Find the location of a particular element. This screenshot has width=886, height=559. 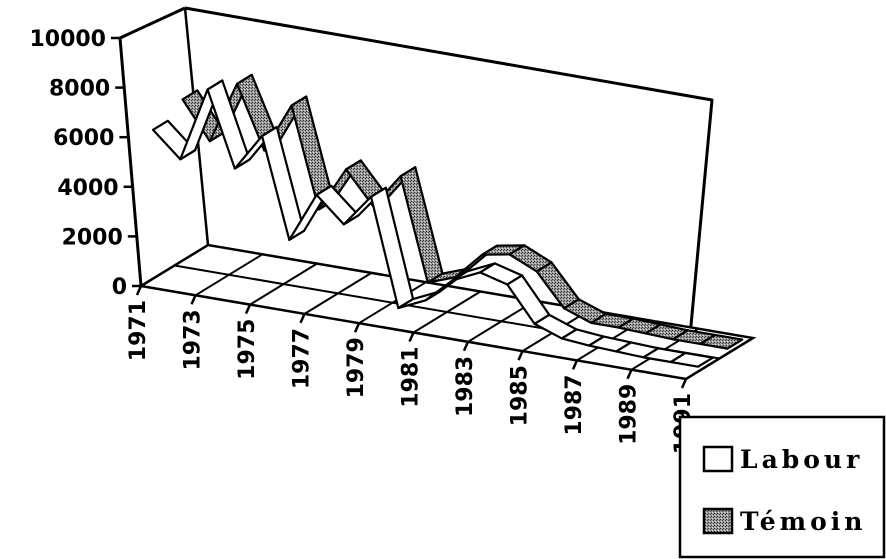

x-tick-label: 1977 is located at coordinates (302, 358).